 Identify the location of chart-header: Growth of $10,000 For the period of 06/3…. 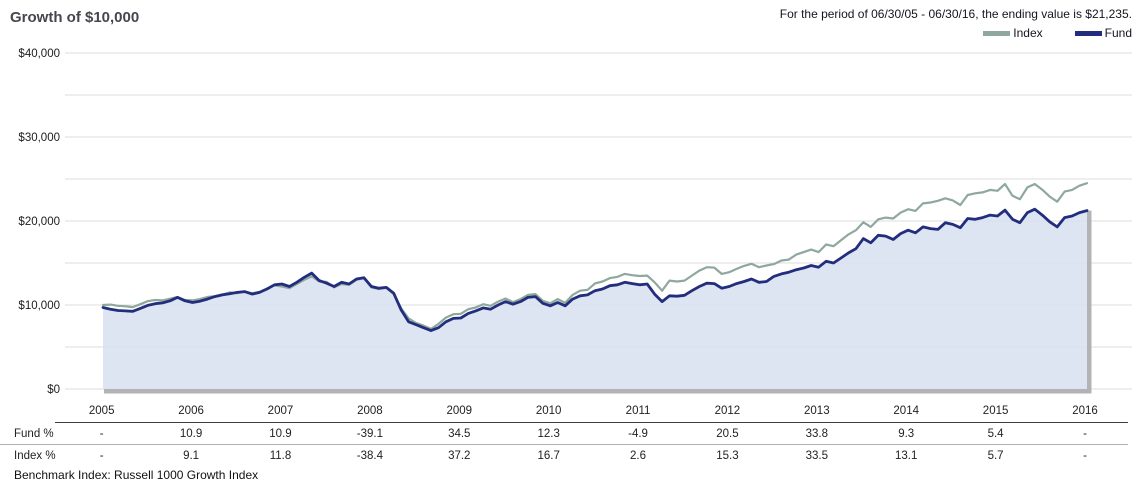
(570, 22).